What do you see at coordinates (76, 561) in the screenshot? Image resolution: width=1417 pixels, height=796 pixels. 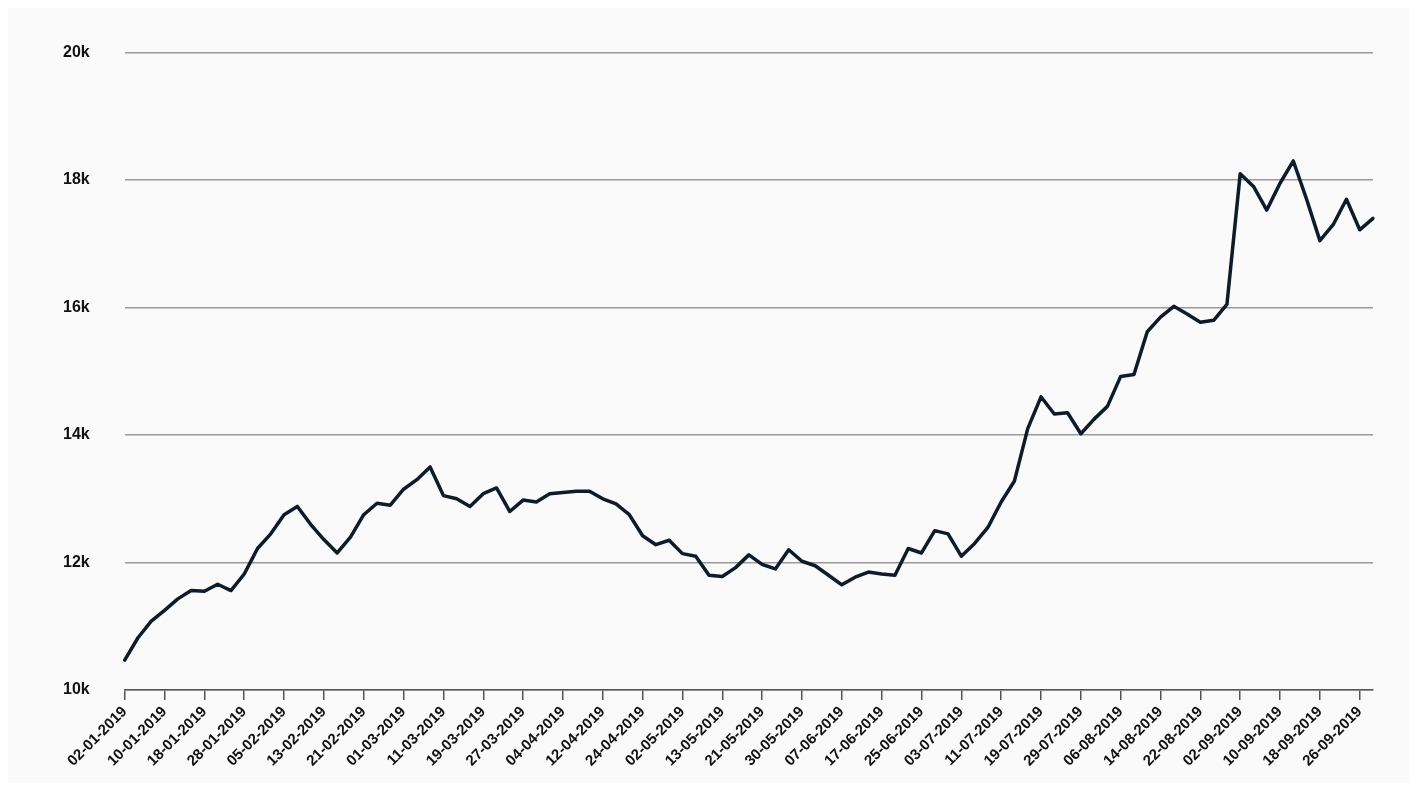 I see `y-tick-label: 12k` at bounding box center [76, 561].